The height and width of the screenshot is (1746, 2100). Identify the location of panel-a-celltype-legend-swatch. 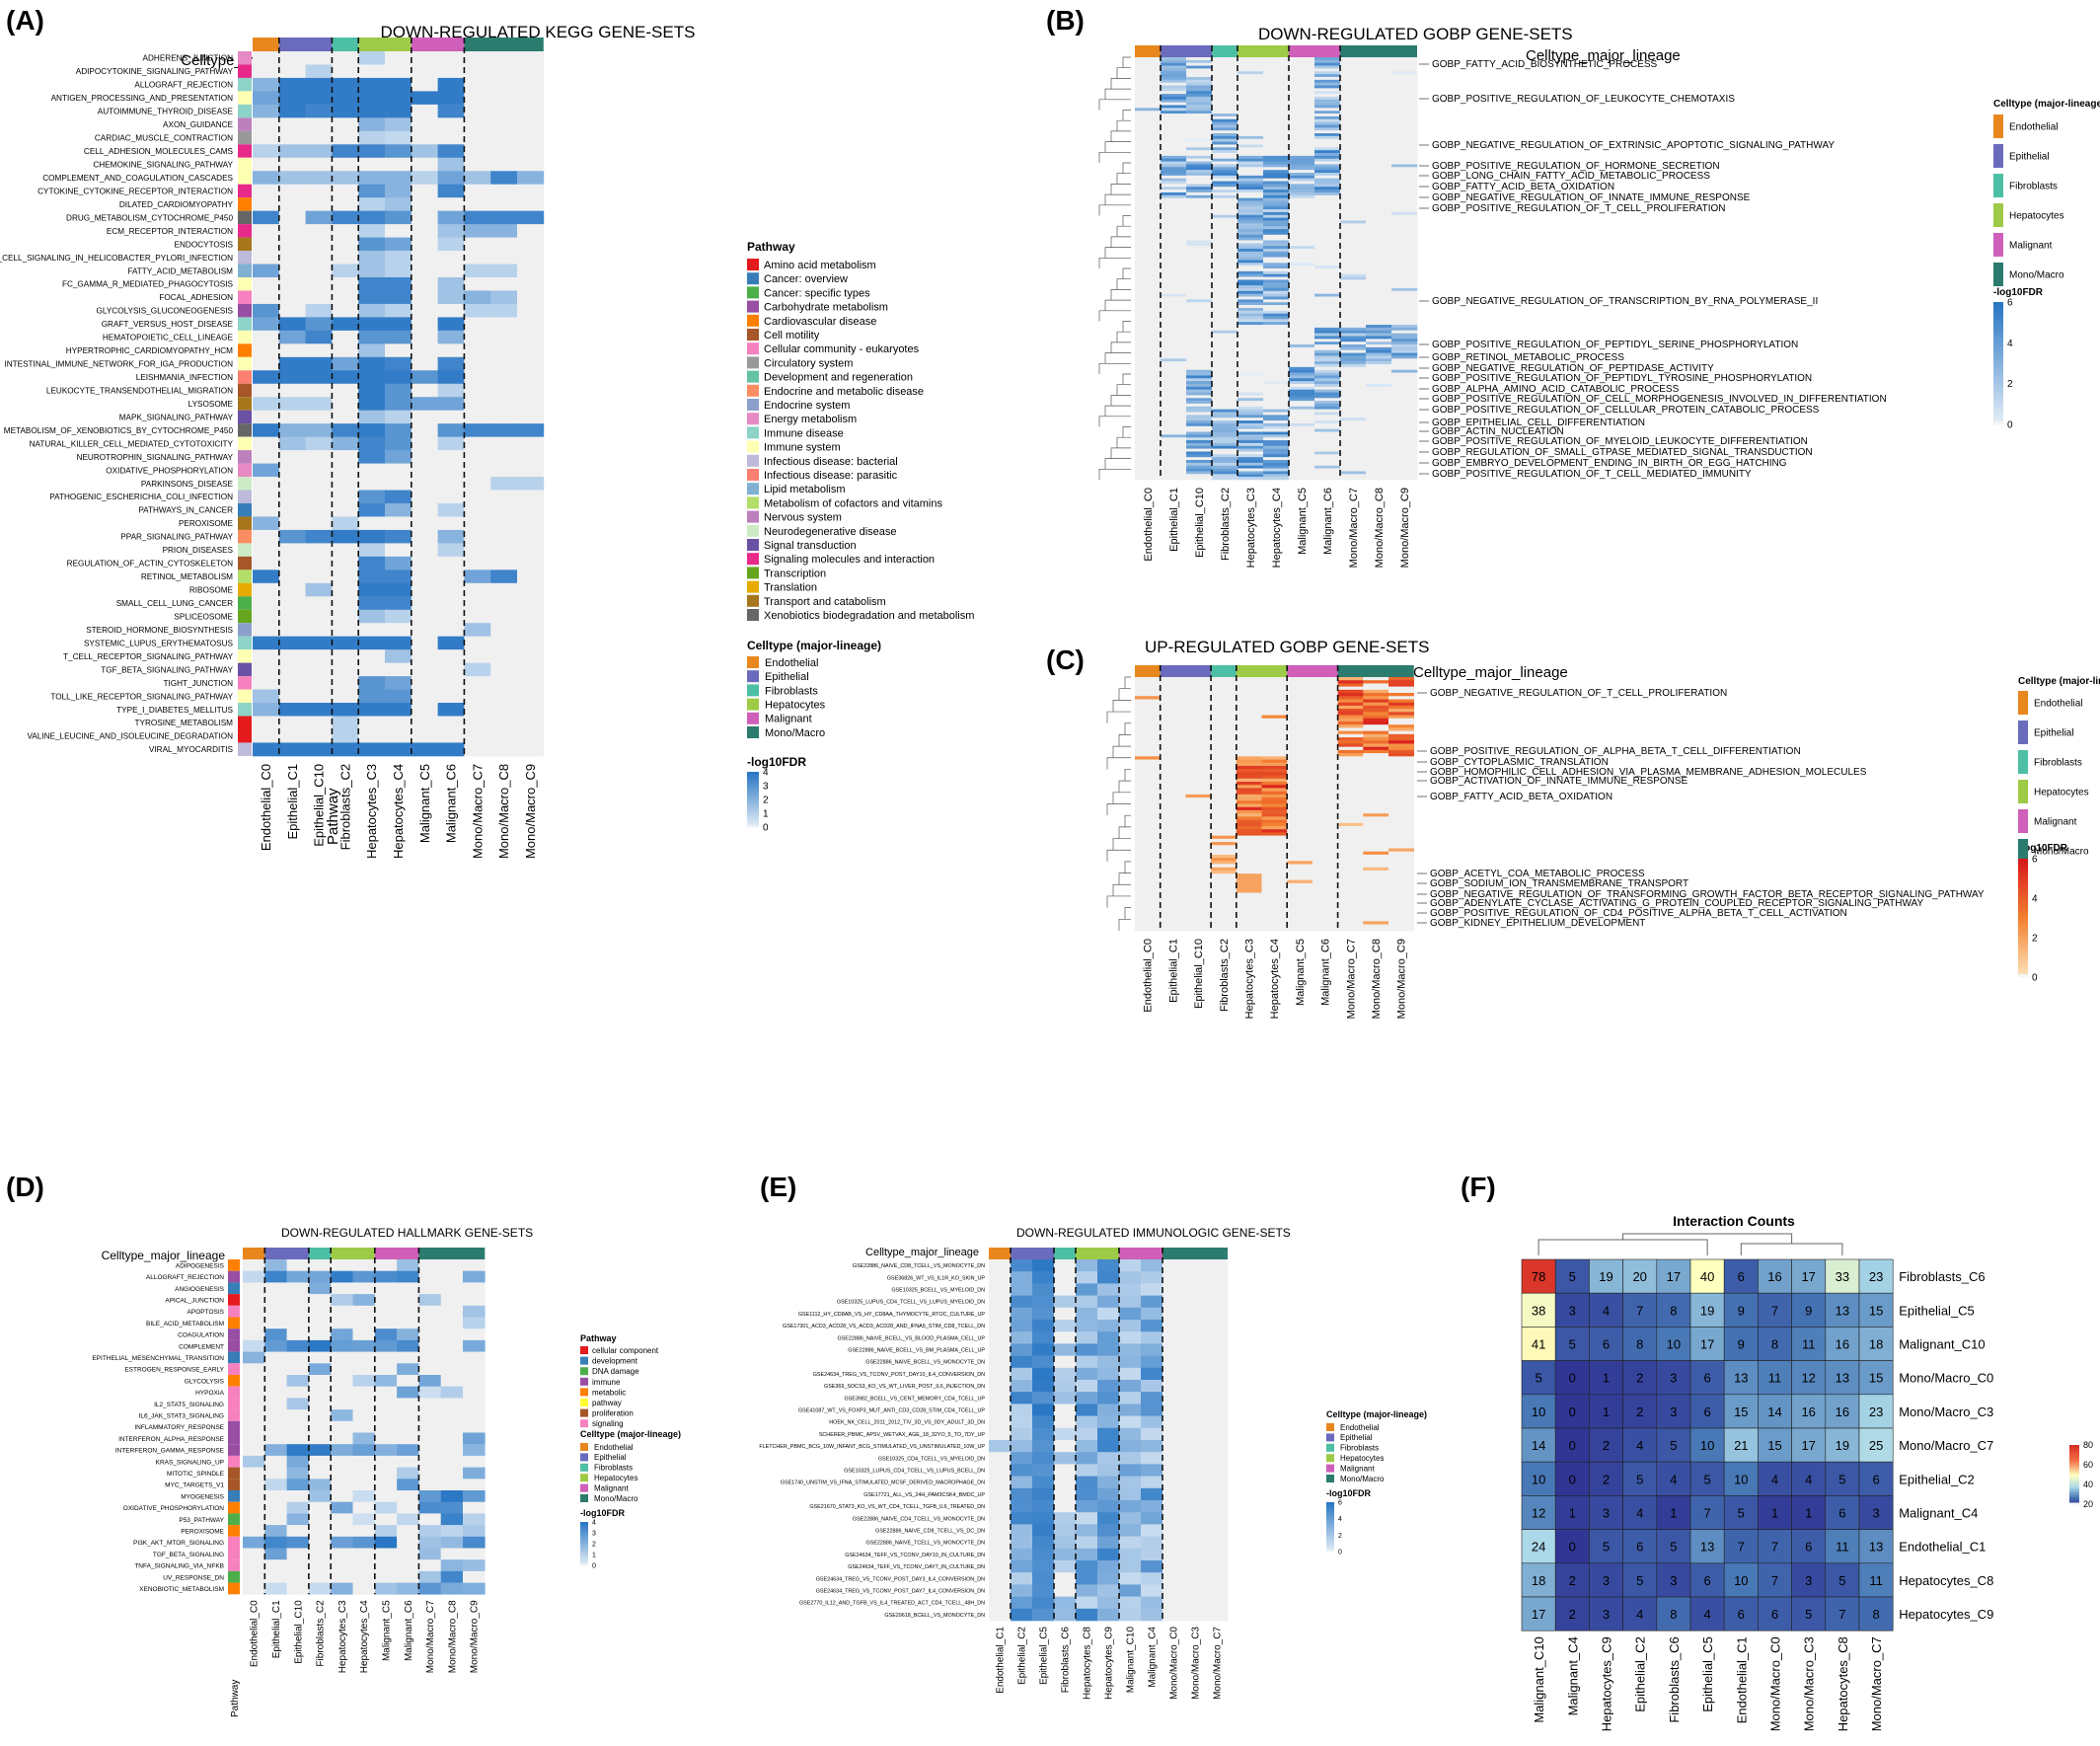
(753, 718).